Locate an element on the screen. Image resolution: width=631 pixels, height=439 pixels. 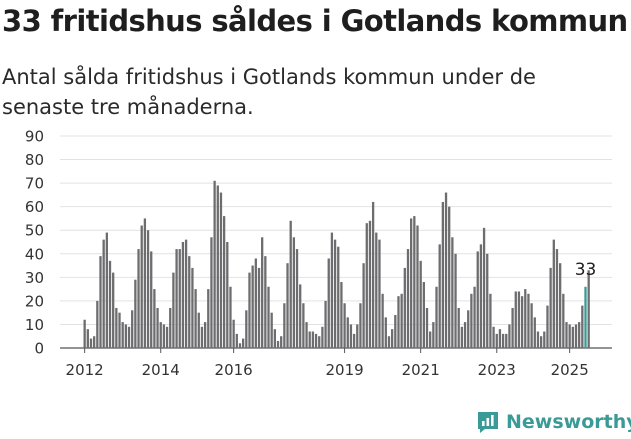
y-tick-label: 70 is located at coordinates (34, 184).